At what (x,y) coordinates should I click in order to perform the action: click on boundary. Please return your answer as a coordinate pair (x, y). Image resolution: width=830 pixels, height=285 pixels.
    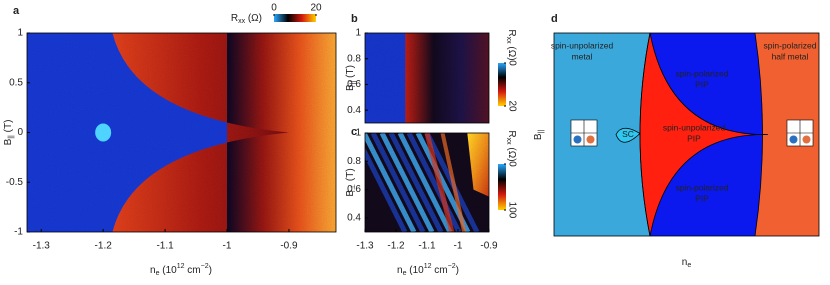
    Looking at the image, I should click on (701, 134).